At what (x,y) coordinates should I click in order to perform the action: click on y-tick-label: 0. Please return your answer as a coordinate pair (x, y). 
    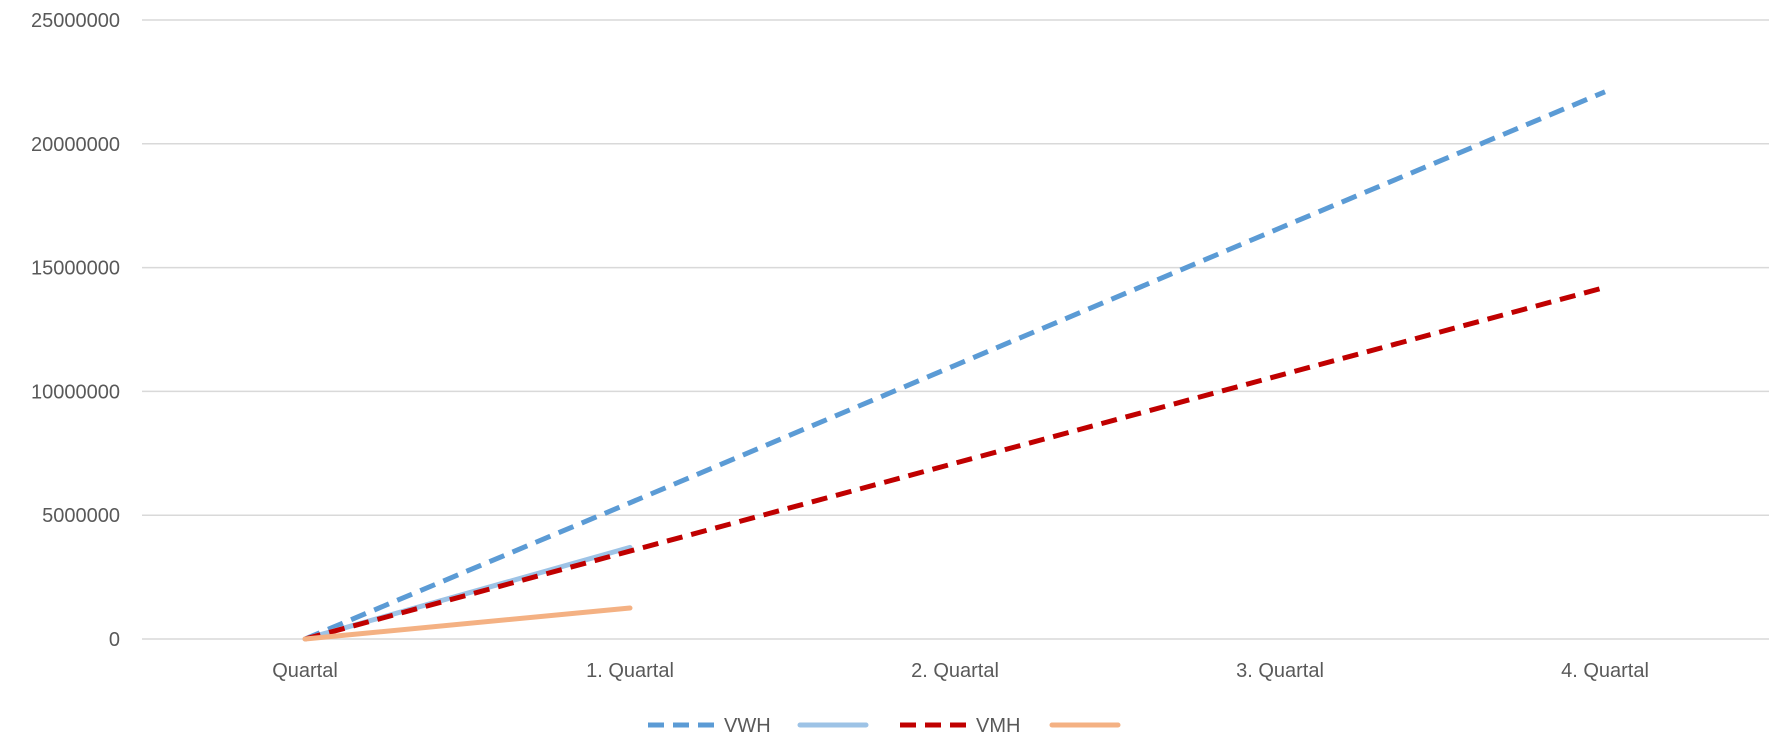
    Looking at the image, I should click on (114, 640).